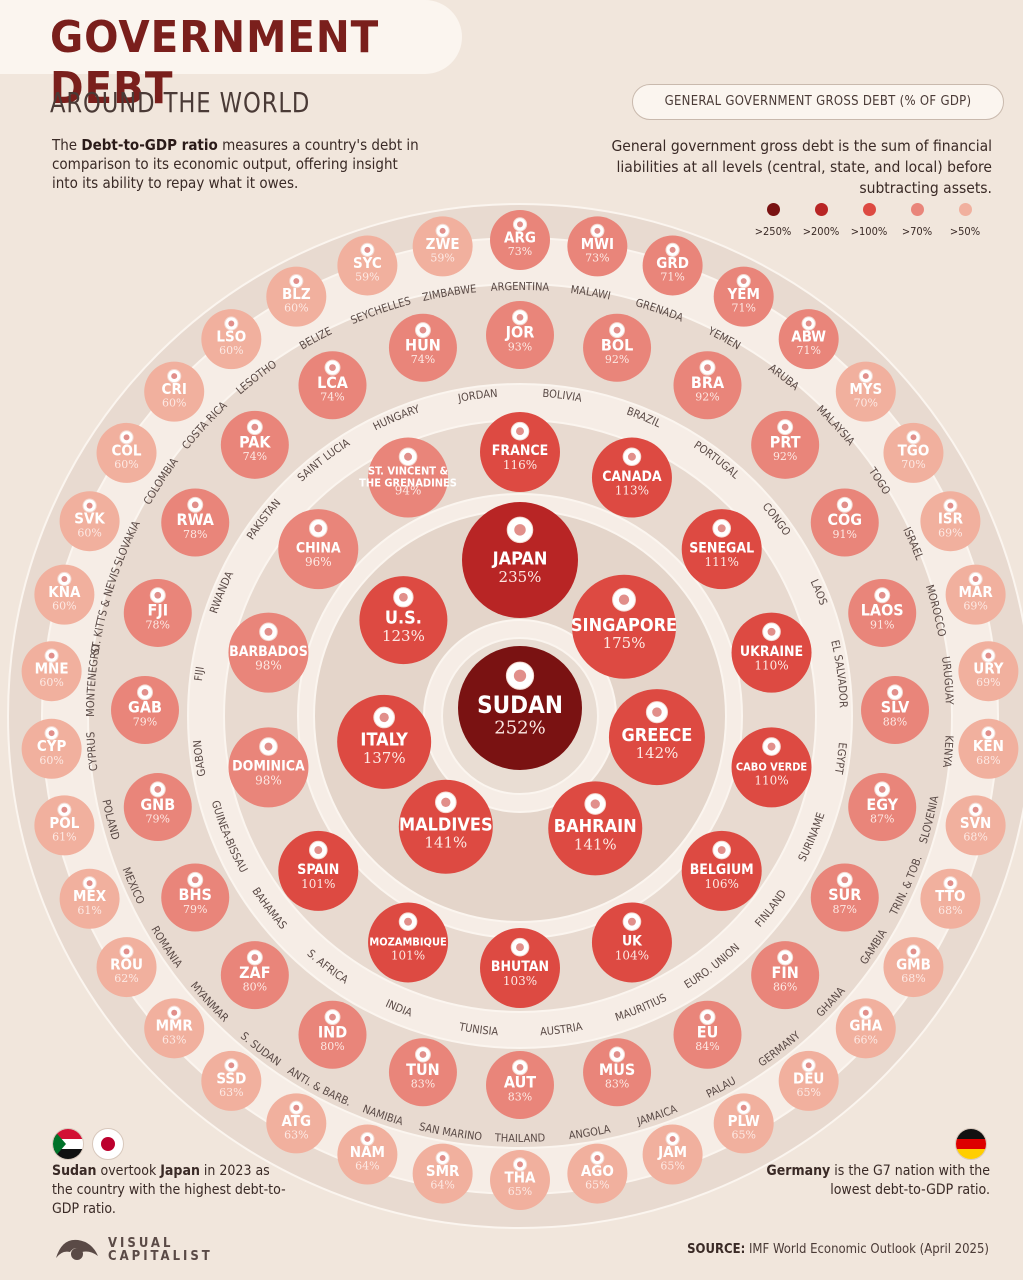 Image resolution: width=1023 pixels, height=1280 pixels. What do you see at coordinates (254, 972) in the screenshot?
I see `bubble-label: ZAF` at bounding box center [254, 972].